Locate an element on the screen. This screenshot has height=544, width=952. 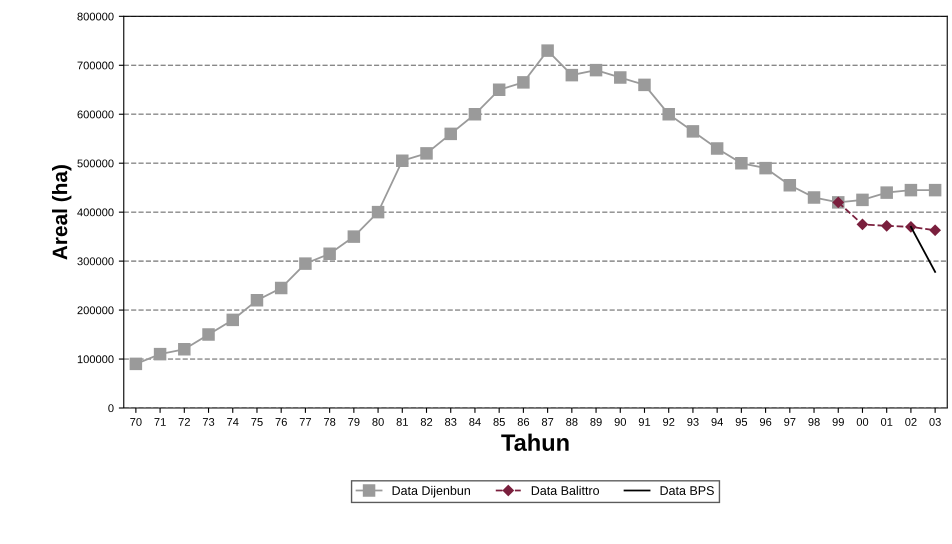
y-tick-label: 800000 is located at coordinates (95, 16).